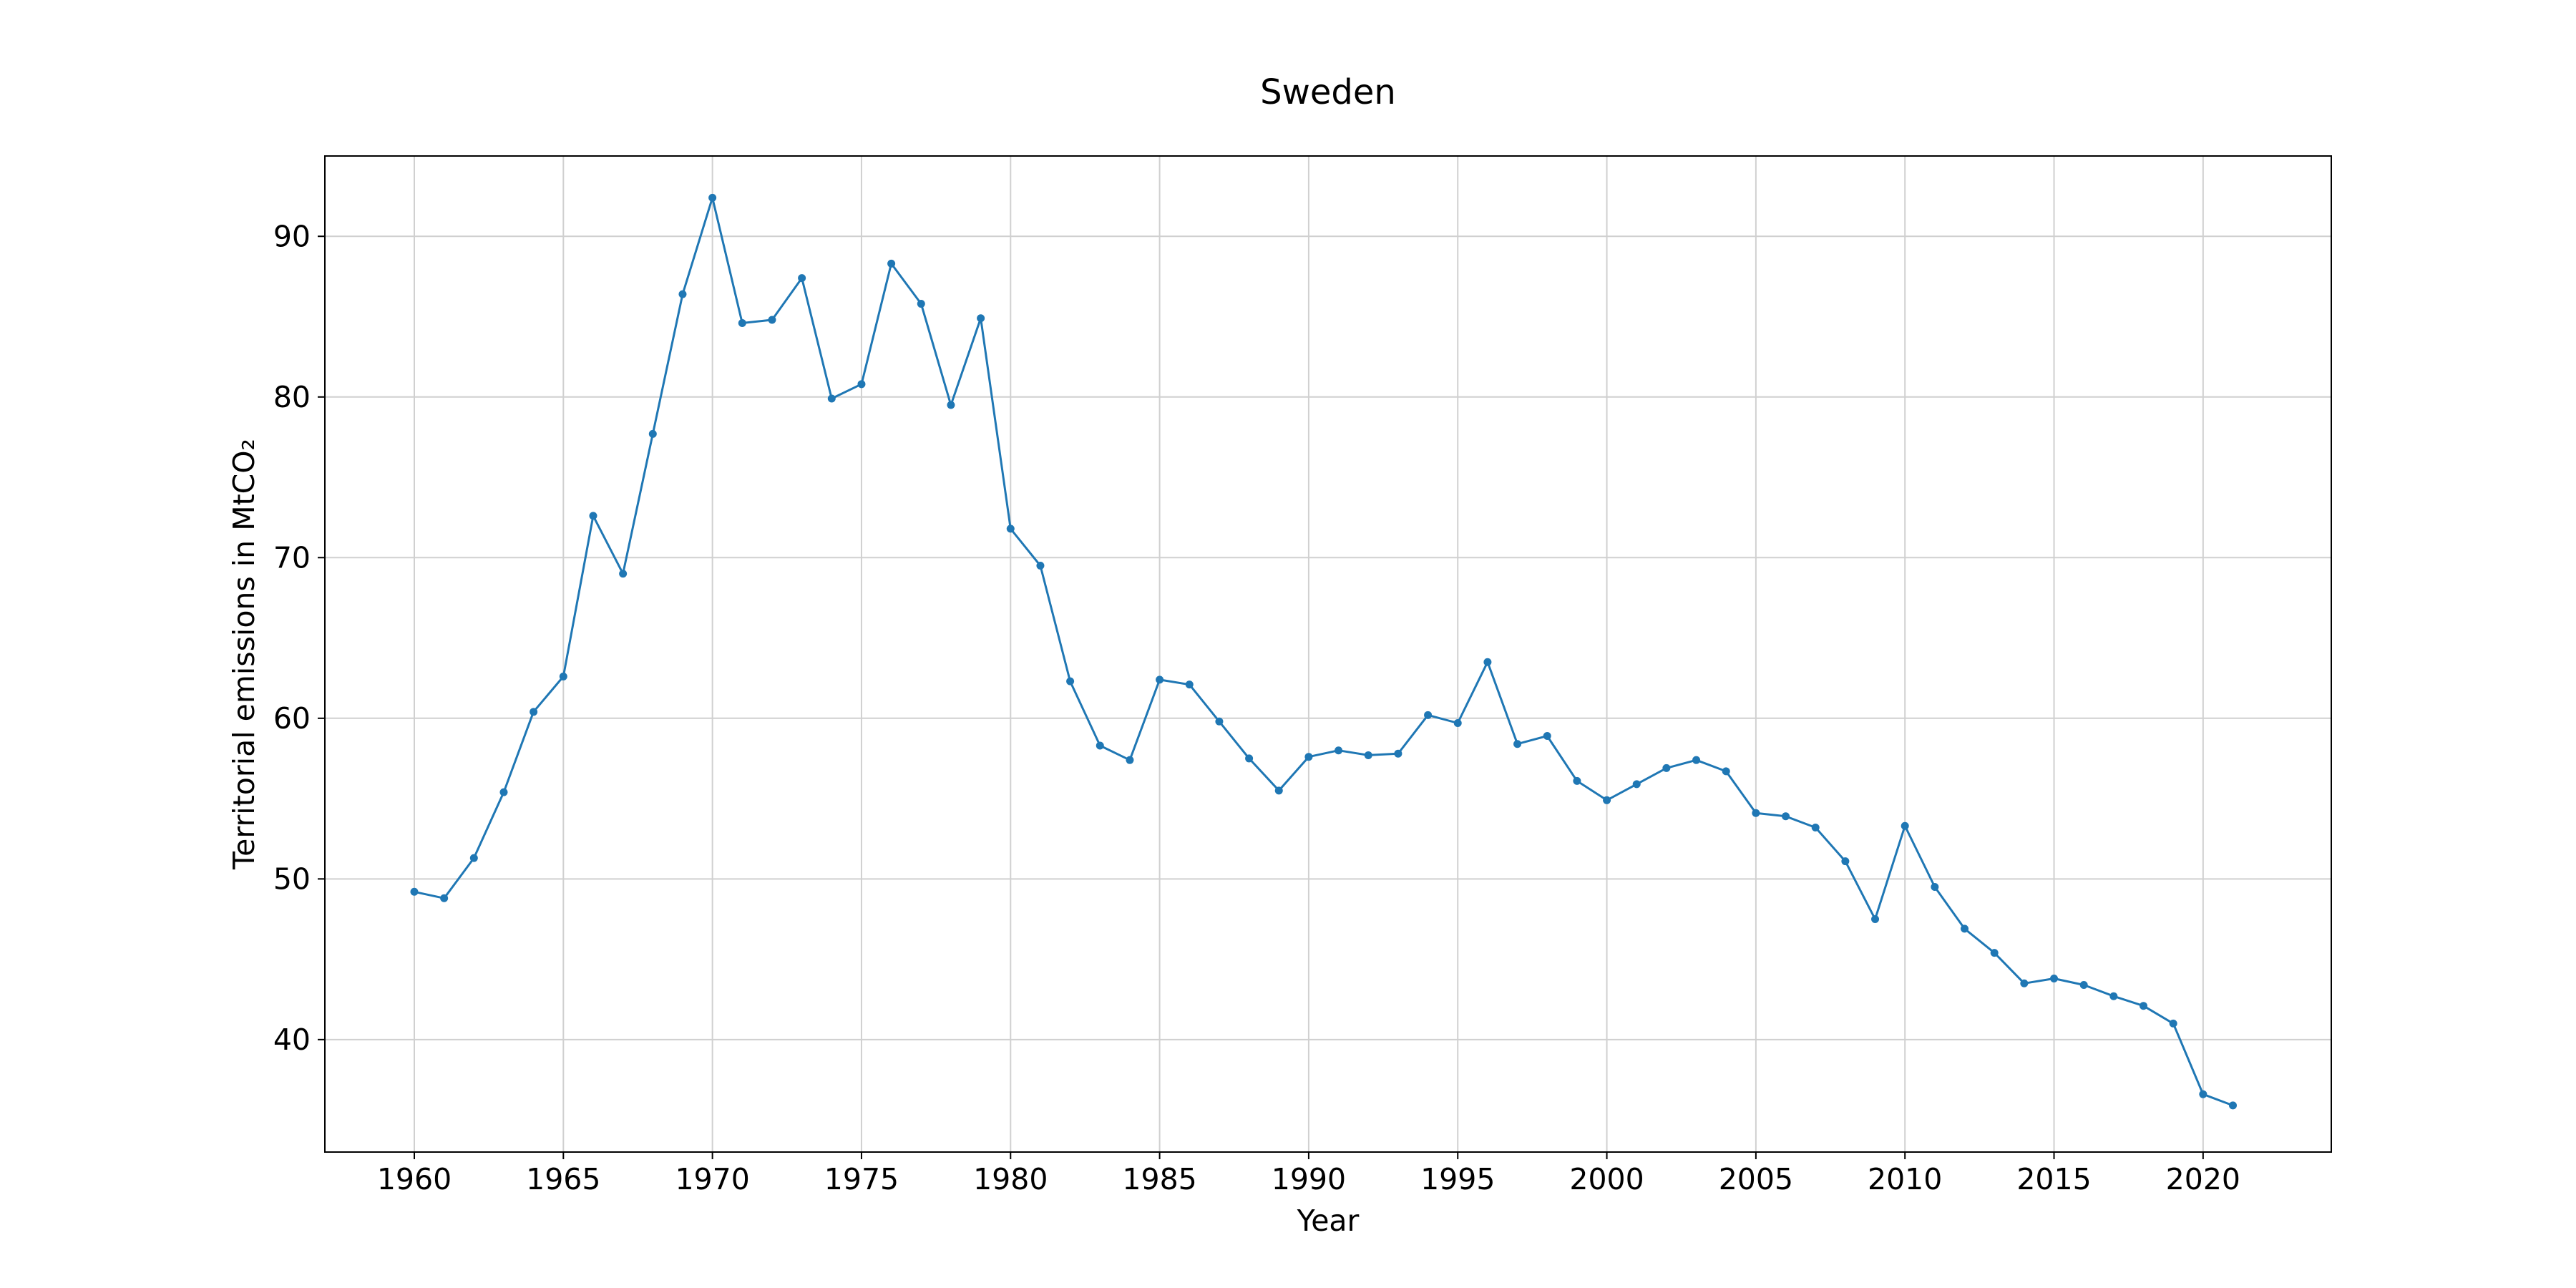 The width and height of the screenshot is (2576, 1288). I want to click on y-tick-label: 80, so click(292, 397).